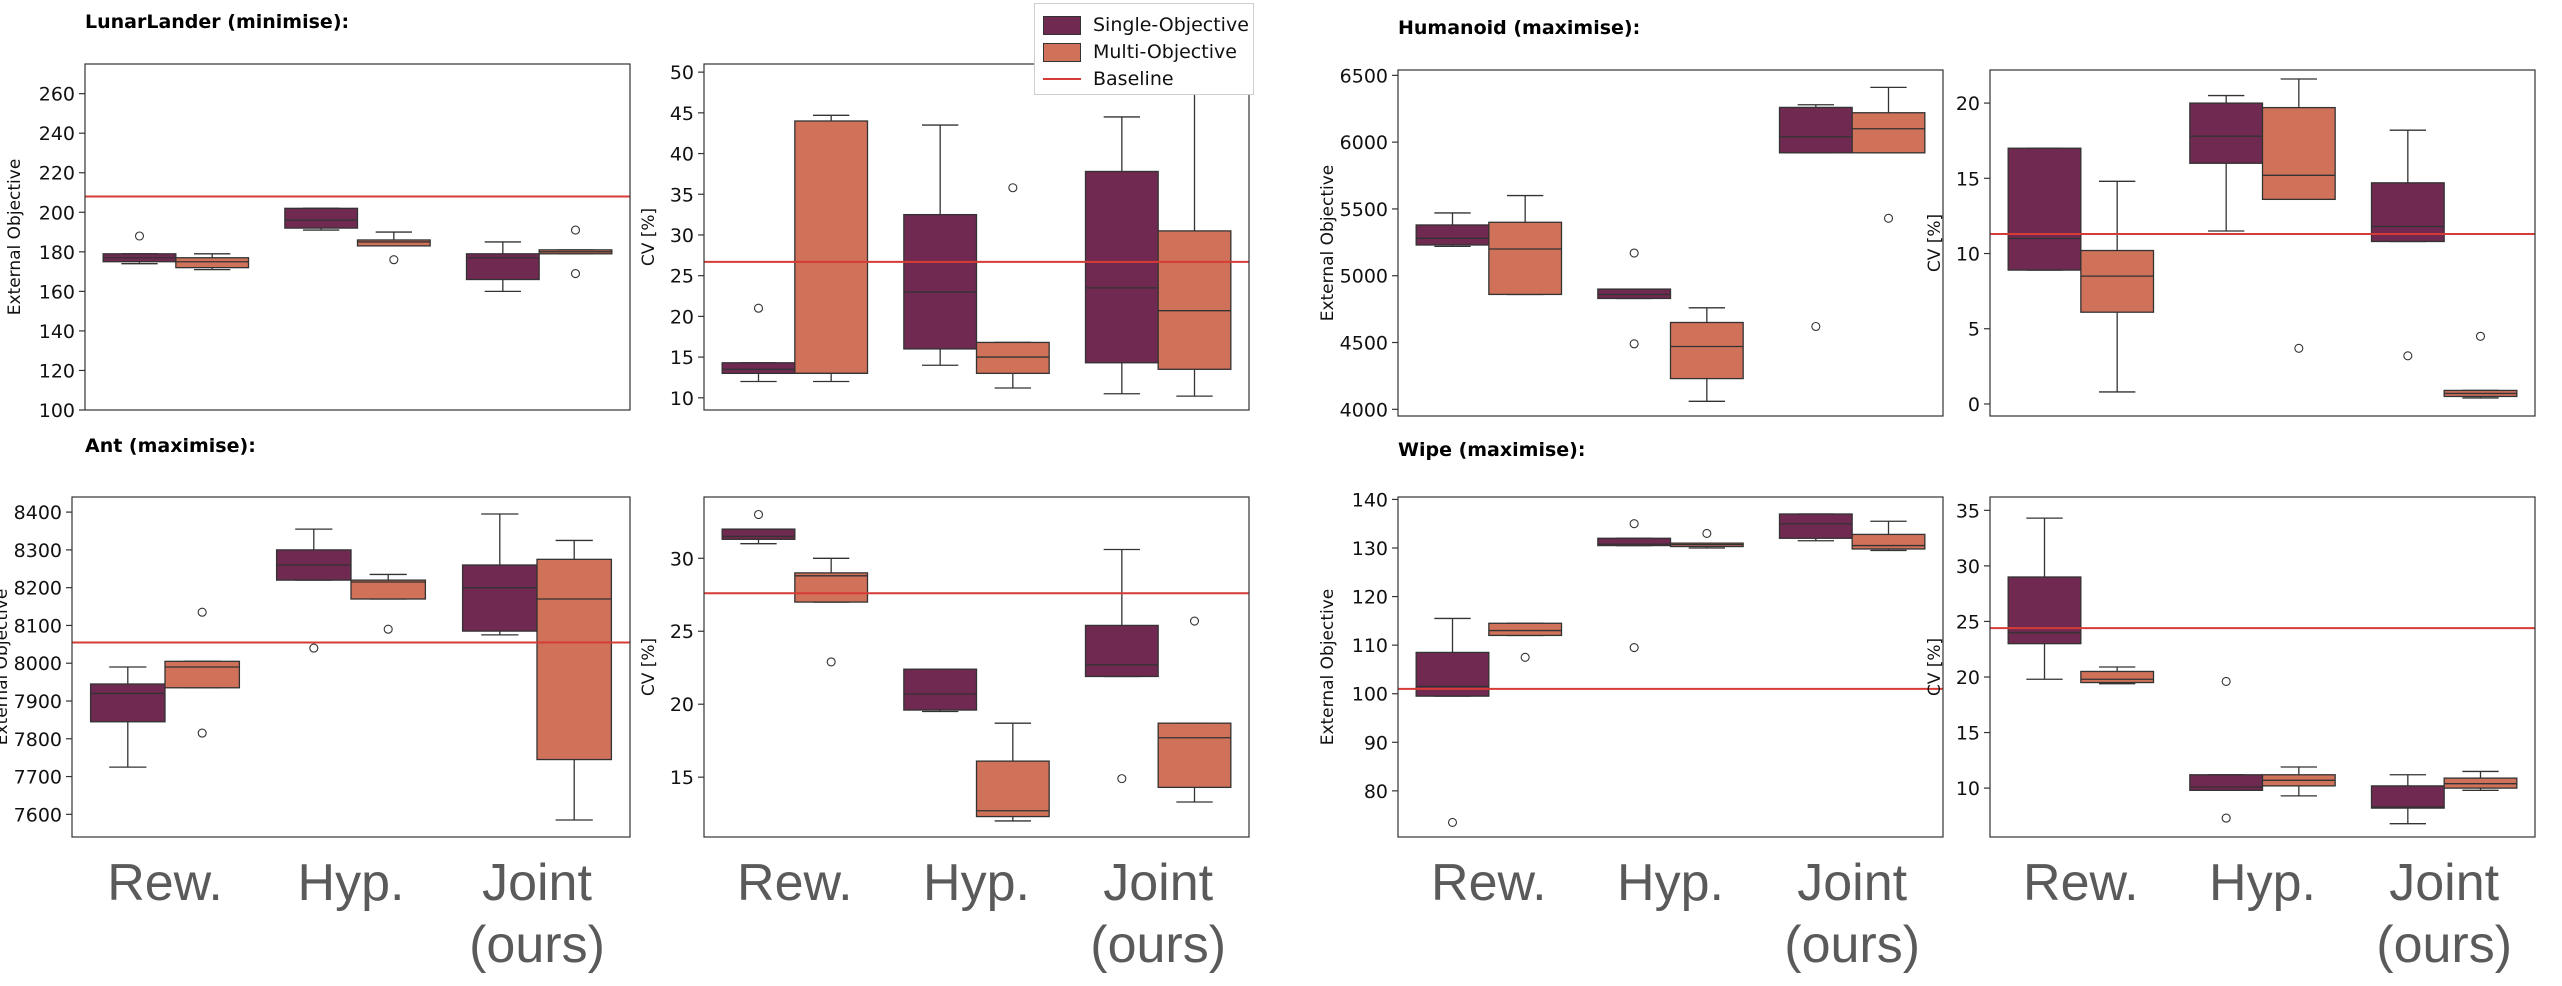  I want to click on y-tick-label: 8100, so click(38, 626).